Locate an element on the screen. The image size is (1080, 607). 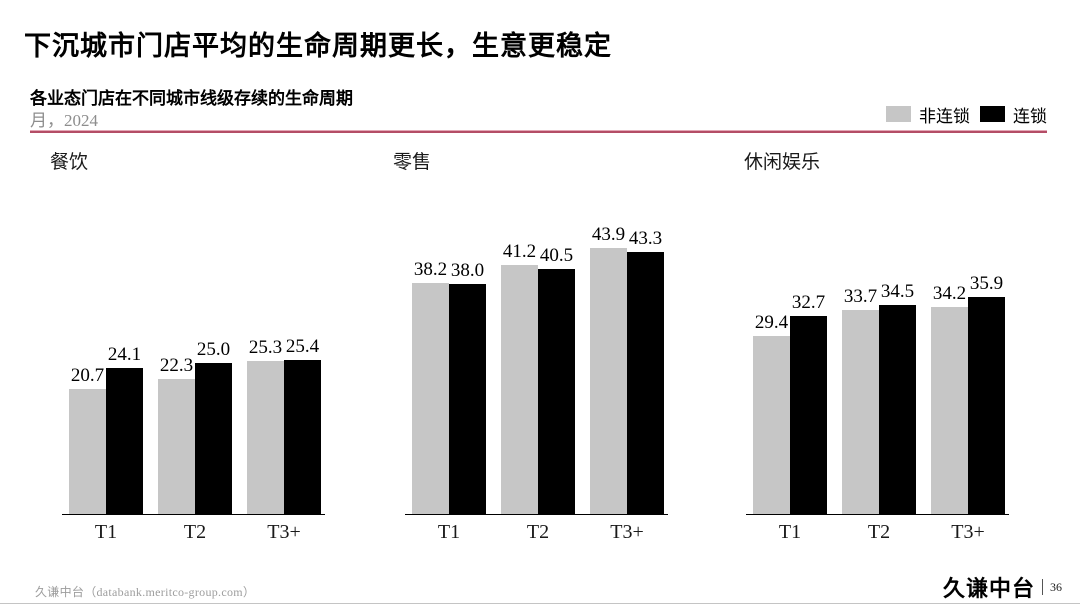
bar-value-label: 35.9 is located at coordinates (986, 283).